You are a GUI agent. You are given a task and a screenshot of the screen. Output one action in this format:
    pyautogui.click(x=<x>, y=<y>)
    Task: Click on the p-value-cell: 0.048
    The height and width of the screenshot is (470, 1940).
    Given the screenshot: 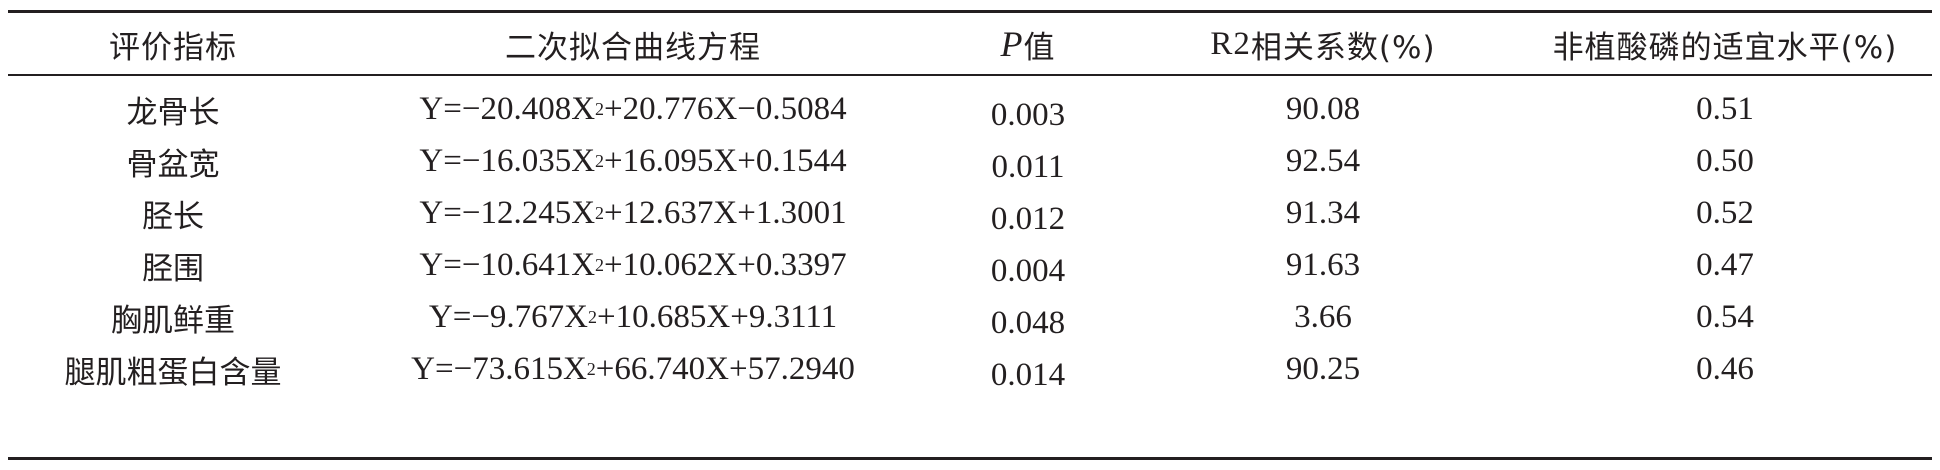 What is the action you would take?
    pyautogui.click(x=1028, y=322)
    